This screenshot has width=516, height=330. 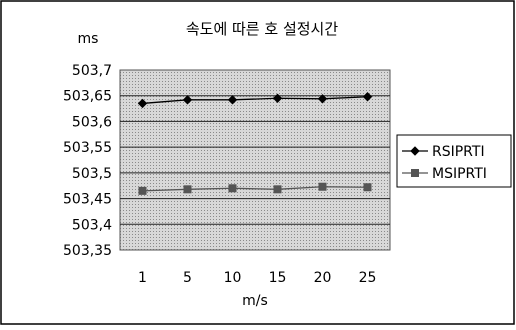 I want to click on chart-title: 속도에 따른 호 설정시간, so click(x=262, y=29).